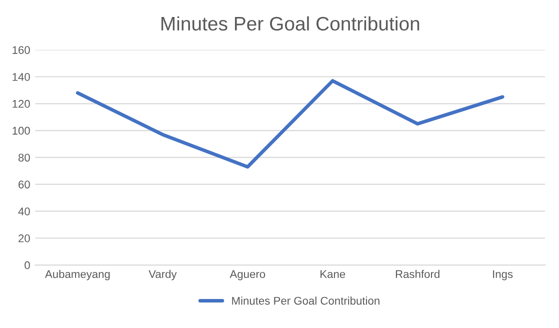 The height and width of the screenshot is (328, 559). What do you see at coordinates (24, 212) in the screenshot?
I see `y-tick-label: 40` at bounding box center [24, 212].